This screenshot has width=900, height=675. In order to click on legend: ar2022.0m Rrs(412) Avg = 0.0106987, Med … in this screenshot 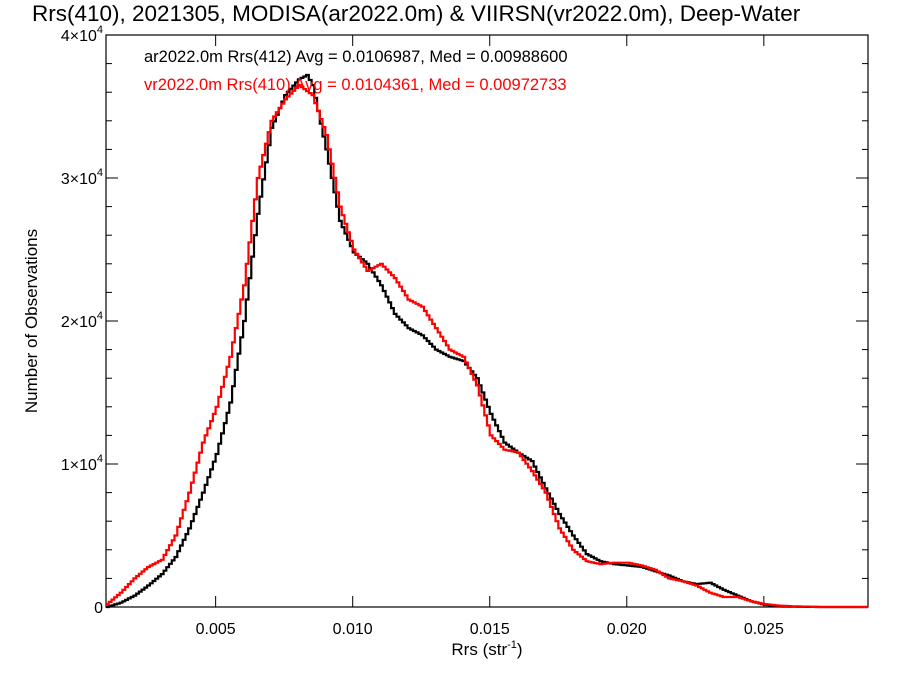, I will do `click(356, 71)`.